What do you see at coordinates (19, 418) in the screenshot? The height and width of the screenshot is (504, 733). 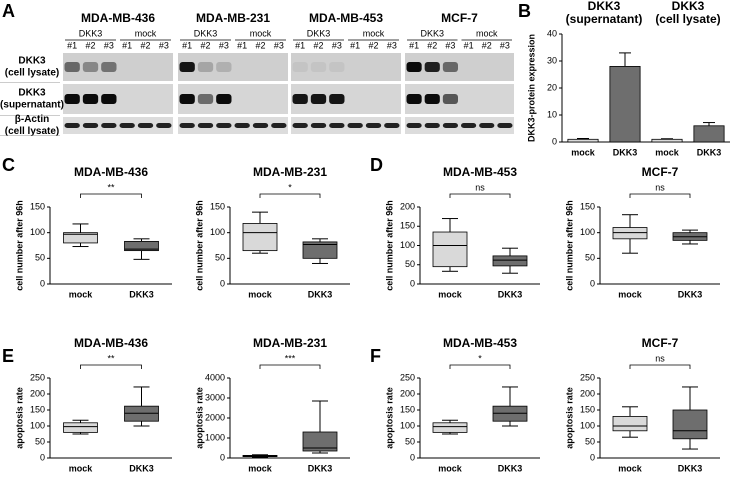 I see `y-axis-label: apoptosis rate` at bounding box center [19, 418].